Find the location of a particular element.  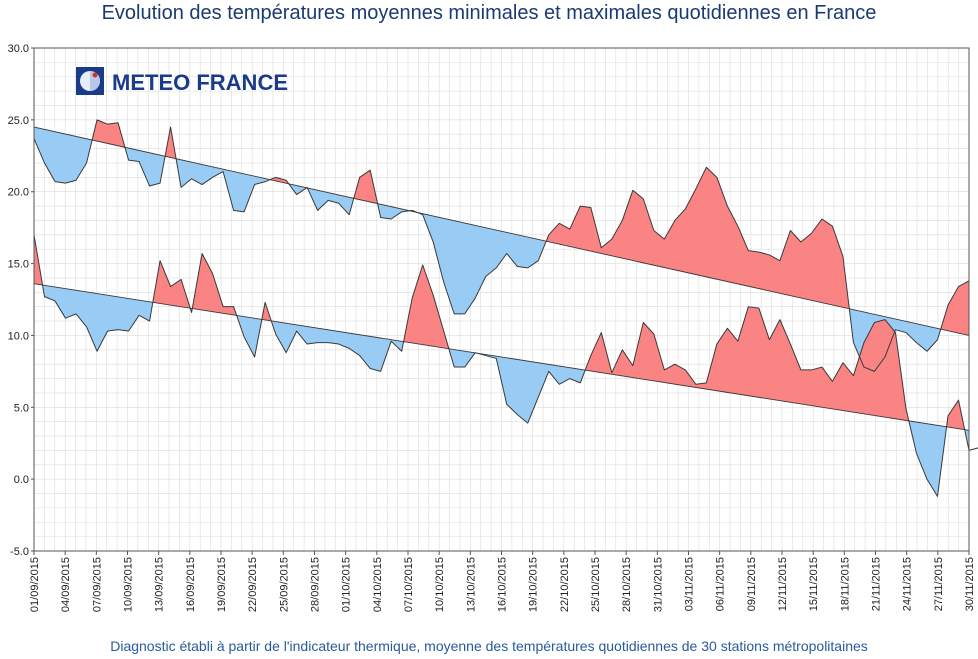

x-tick-label: 10/10/2015 is located at coordinates (440, 584).